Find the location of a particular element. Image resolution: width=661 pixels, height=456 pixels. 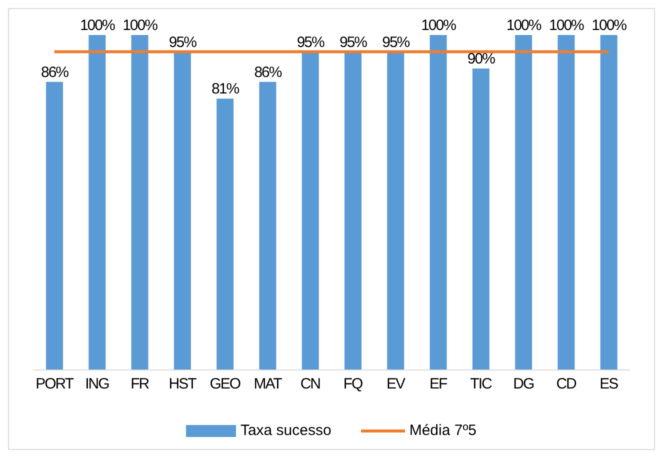

x-tick-label: ES is located at coordinates (609, 384).